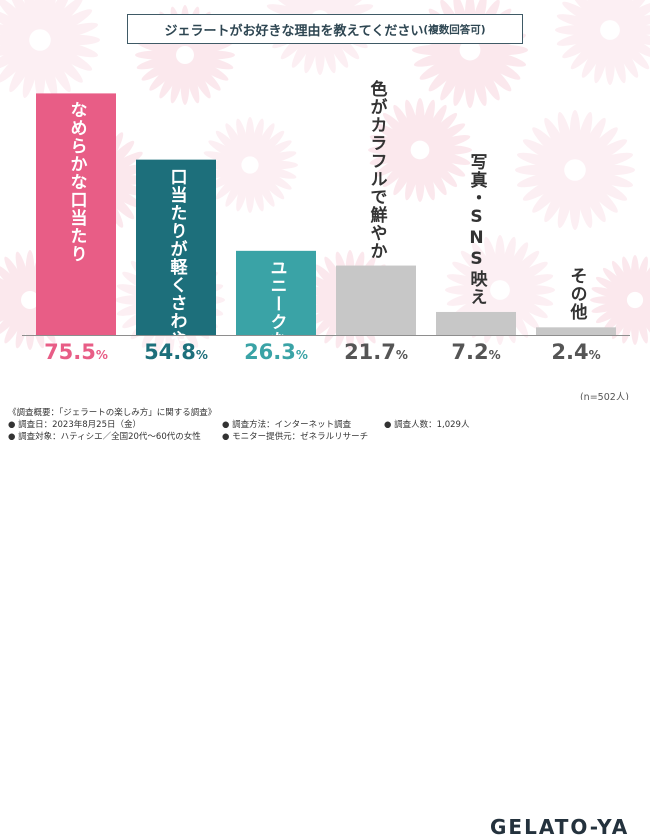 This screenshot has width=650, height=839. Describe the element at coordinates (569, 352) in the screenshot. I see `bar-value-number: 2.4` at that location.